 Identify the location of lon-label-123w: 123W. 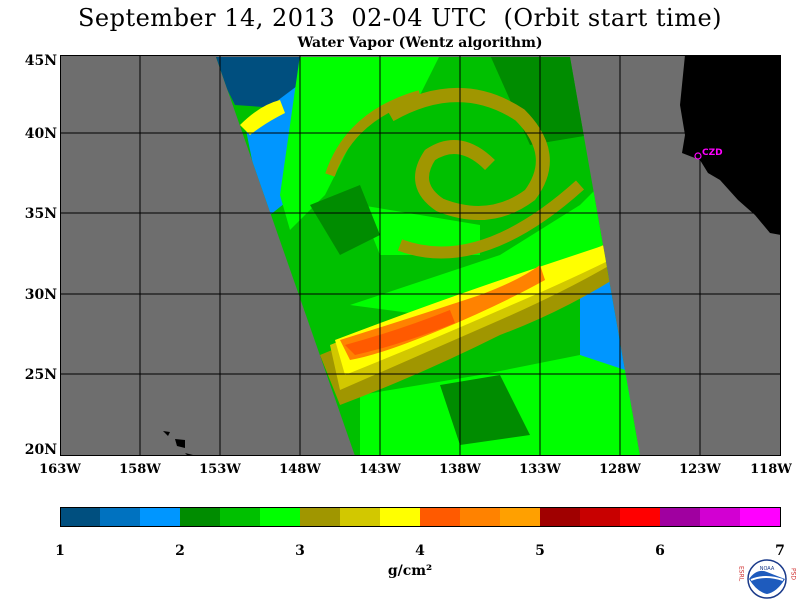
(700, 469).